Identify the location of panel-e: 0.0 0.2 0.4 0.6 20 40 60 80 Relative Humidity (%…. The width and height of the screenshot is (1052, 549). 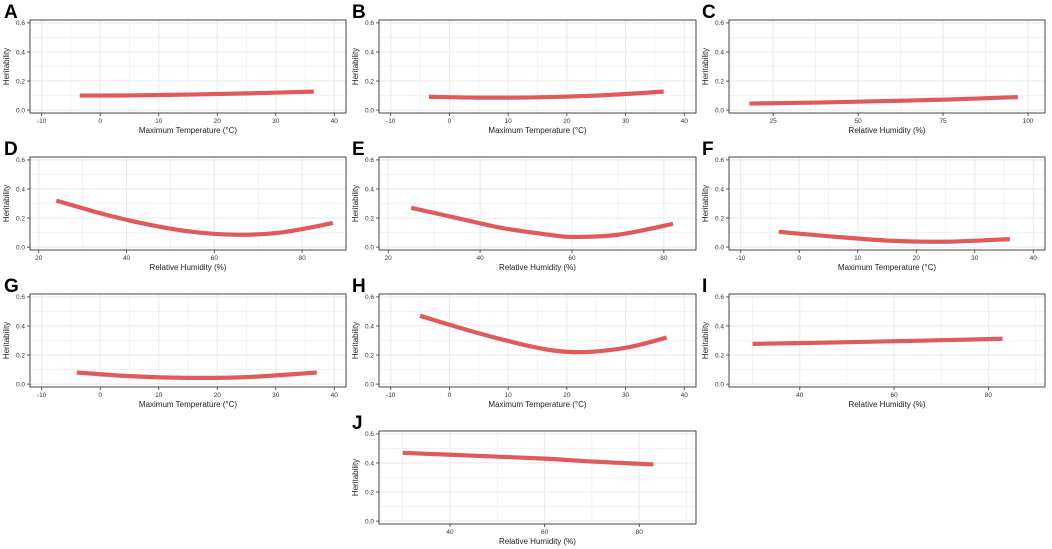
(524, 205).